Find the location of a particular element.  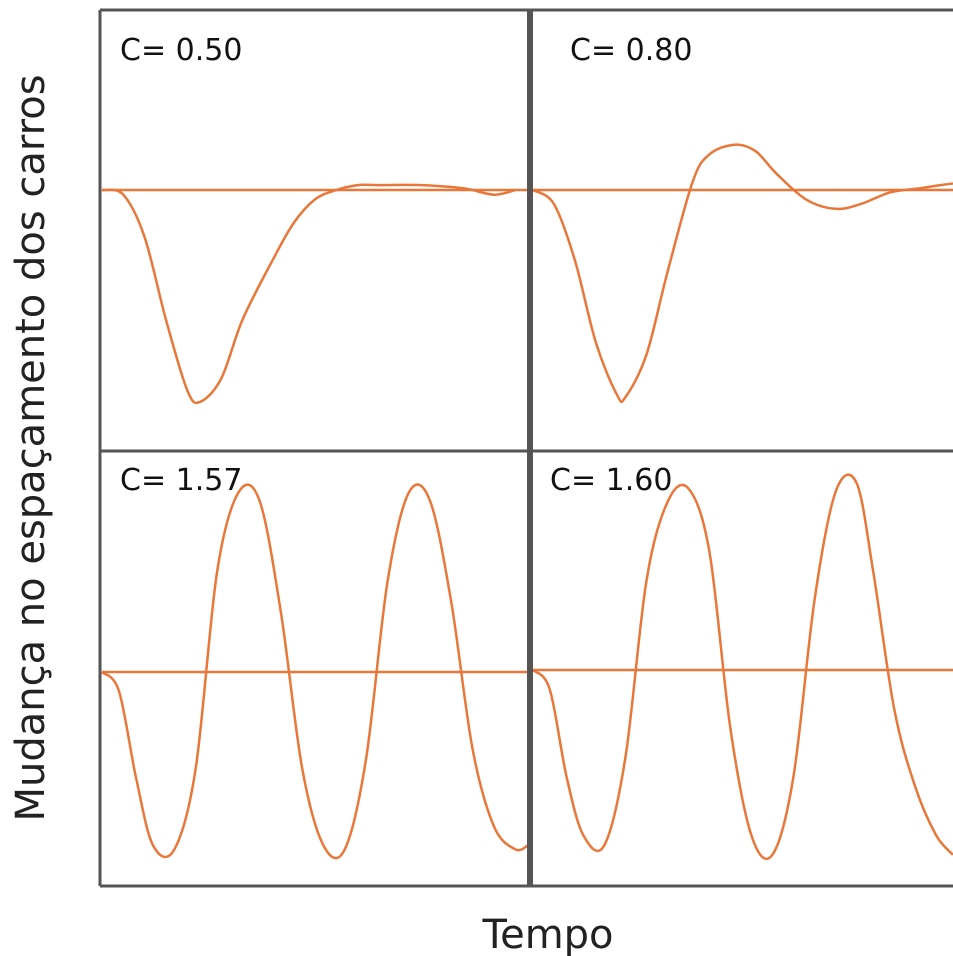

panel-label: C= 0.80 is located at coordinates (631, 50).